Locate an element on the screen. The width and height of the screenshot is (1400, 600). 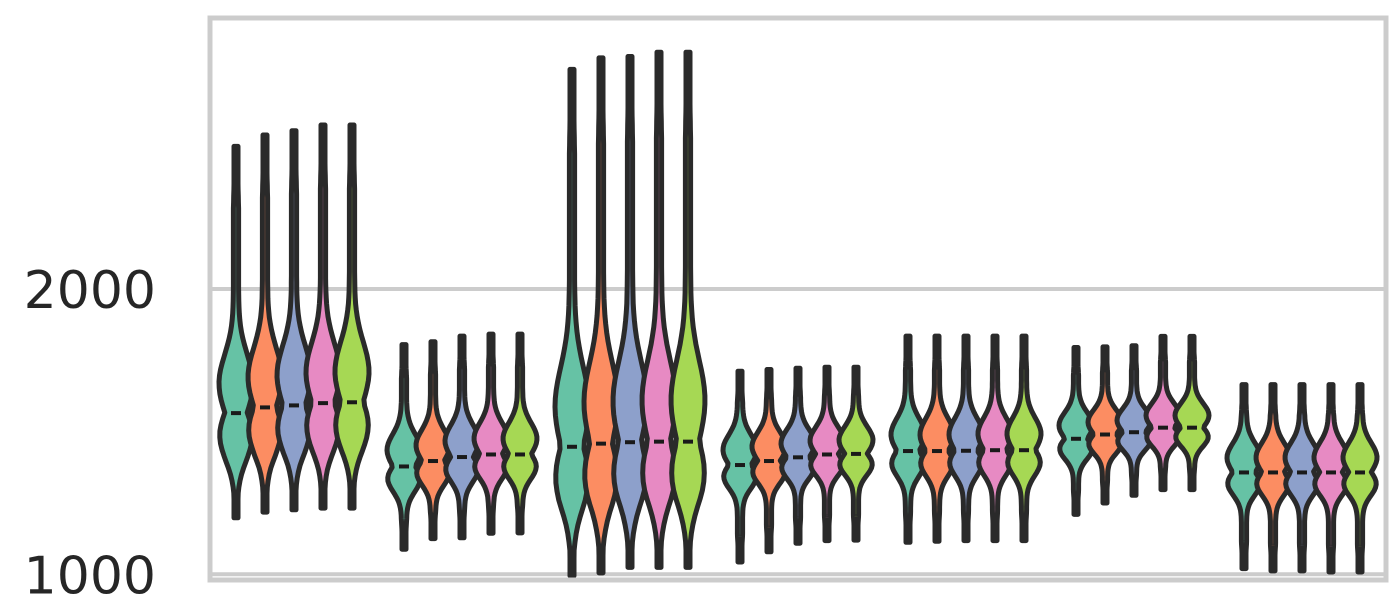
violin-g3-s2 is located at coordinates (601, 315).